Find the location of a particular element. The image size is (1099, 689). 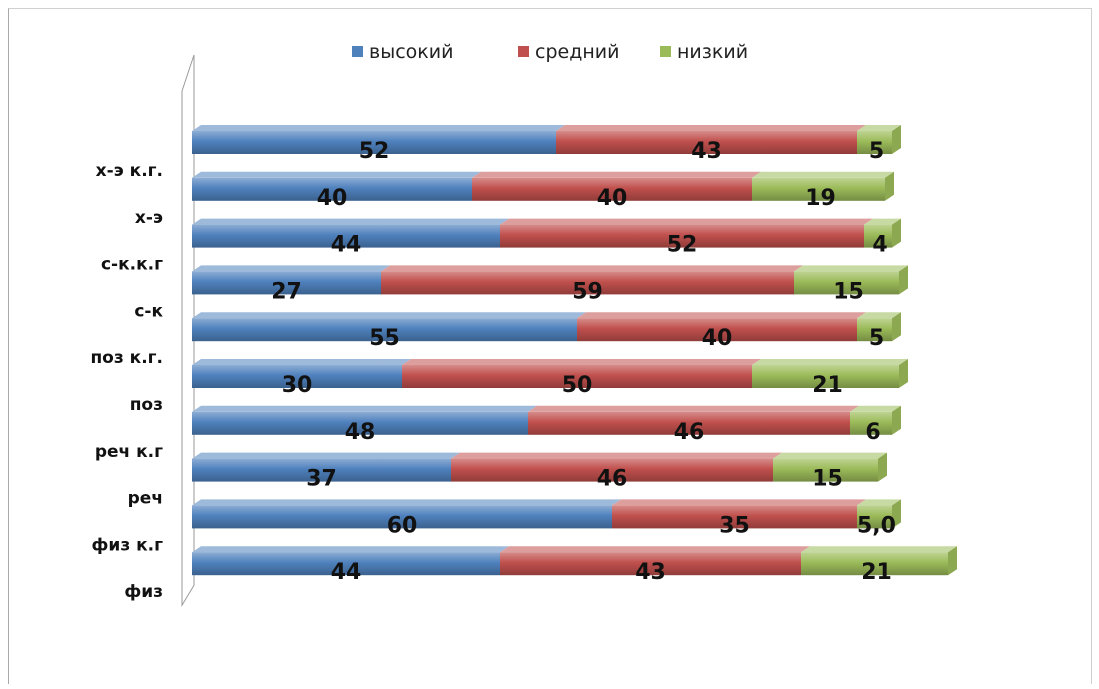

value-label-5-1: 55 is located at coordinates (384, 338).